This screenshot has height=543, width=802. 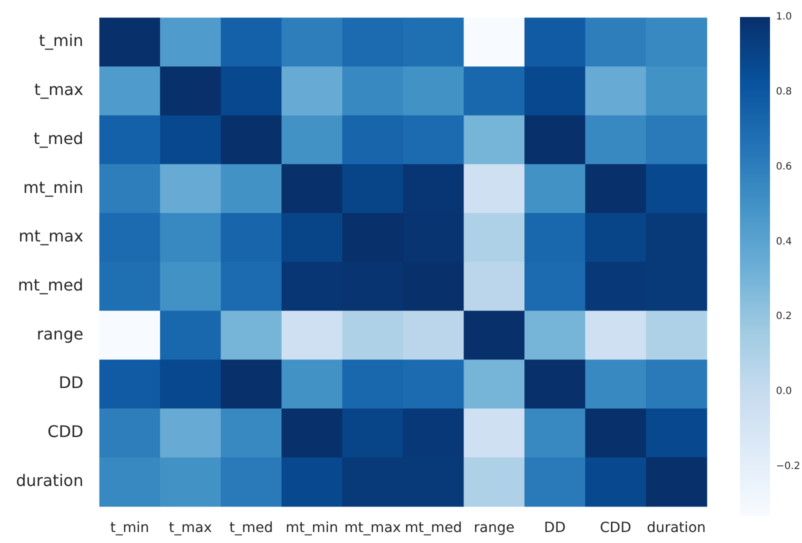 I want to click on color-bar-label: 0.0, so click(x=784, y=392).